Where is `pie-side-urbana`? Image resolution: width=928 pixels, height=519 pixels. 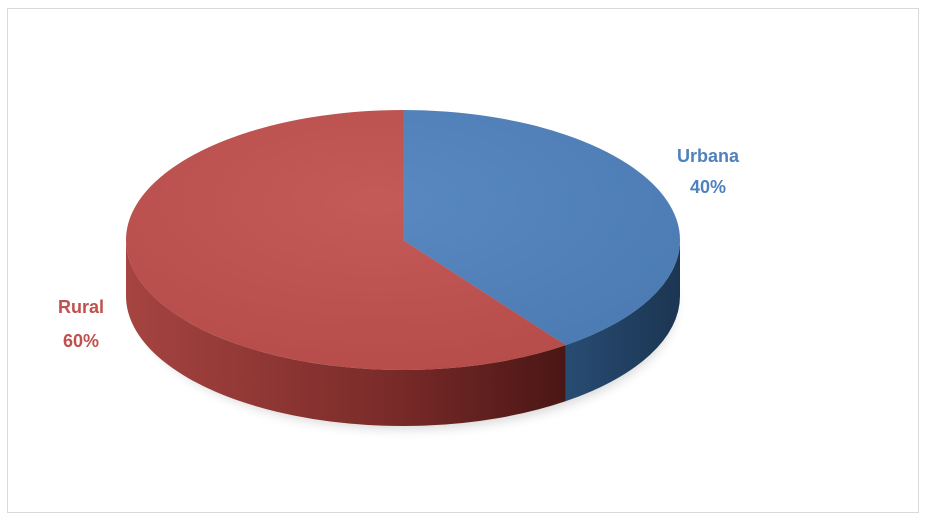 pie-side-urbana is located at coordinates (622, 321).